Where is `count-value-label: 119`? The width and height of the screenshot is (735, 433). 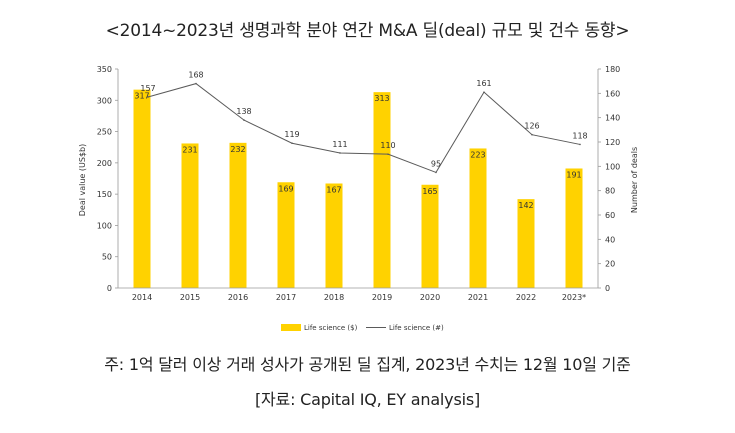 count-value-label: 119 is located at coordinates (291, 134).